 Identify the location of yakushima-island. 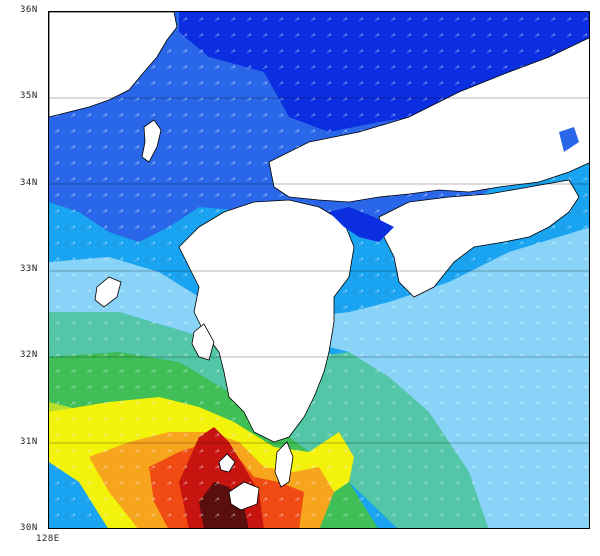
(244, 496).